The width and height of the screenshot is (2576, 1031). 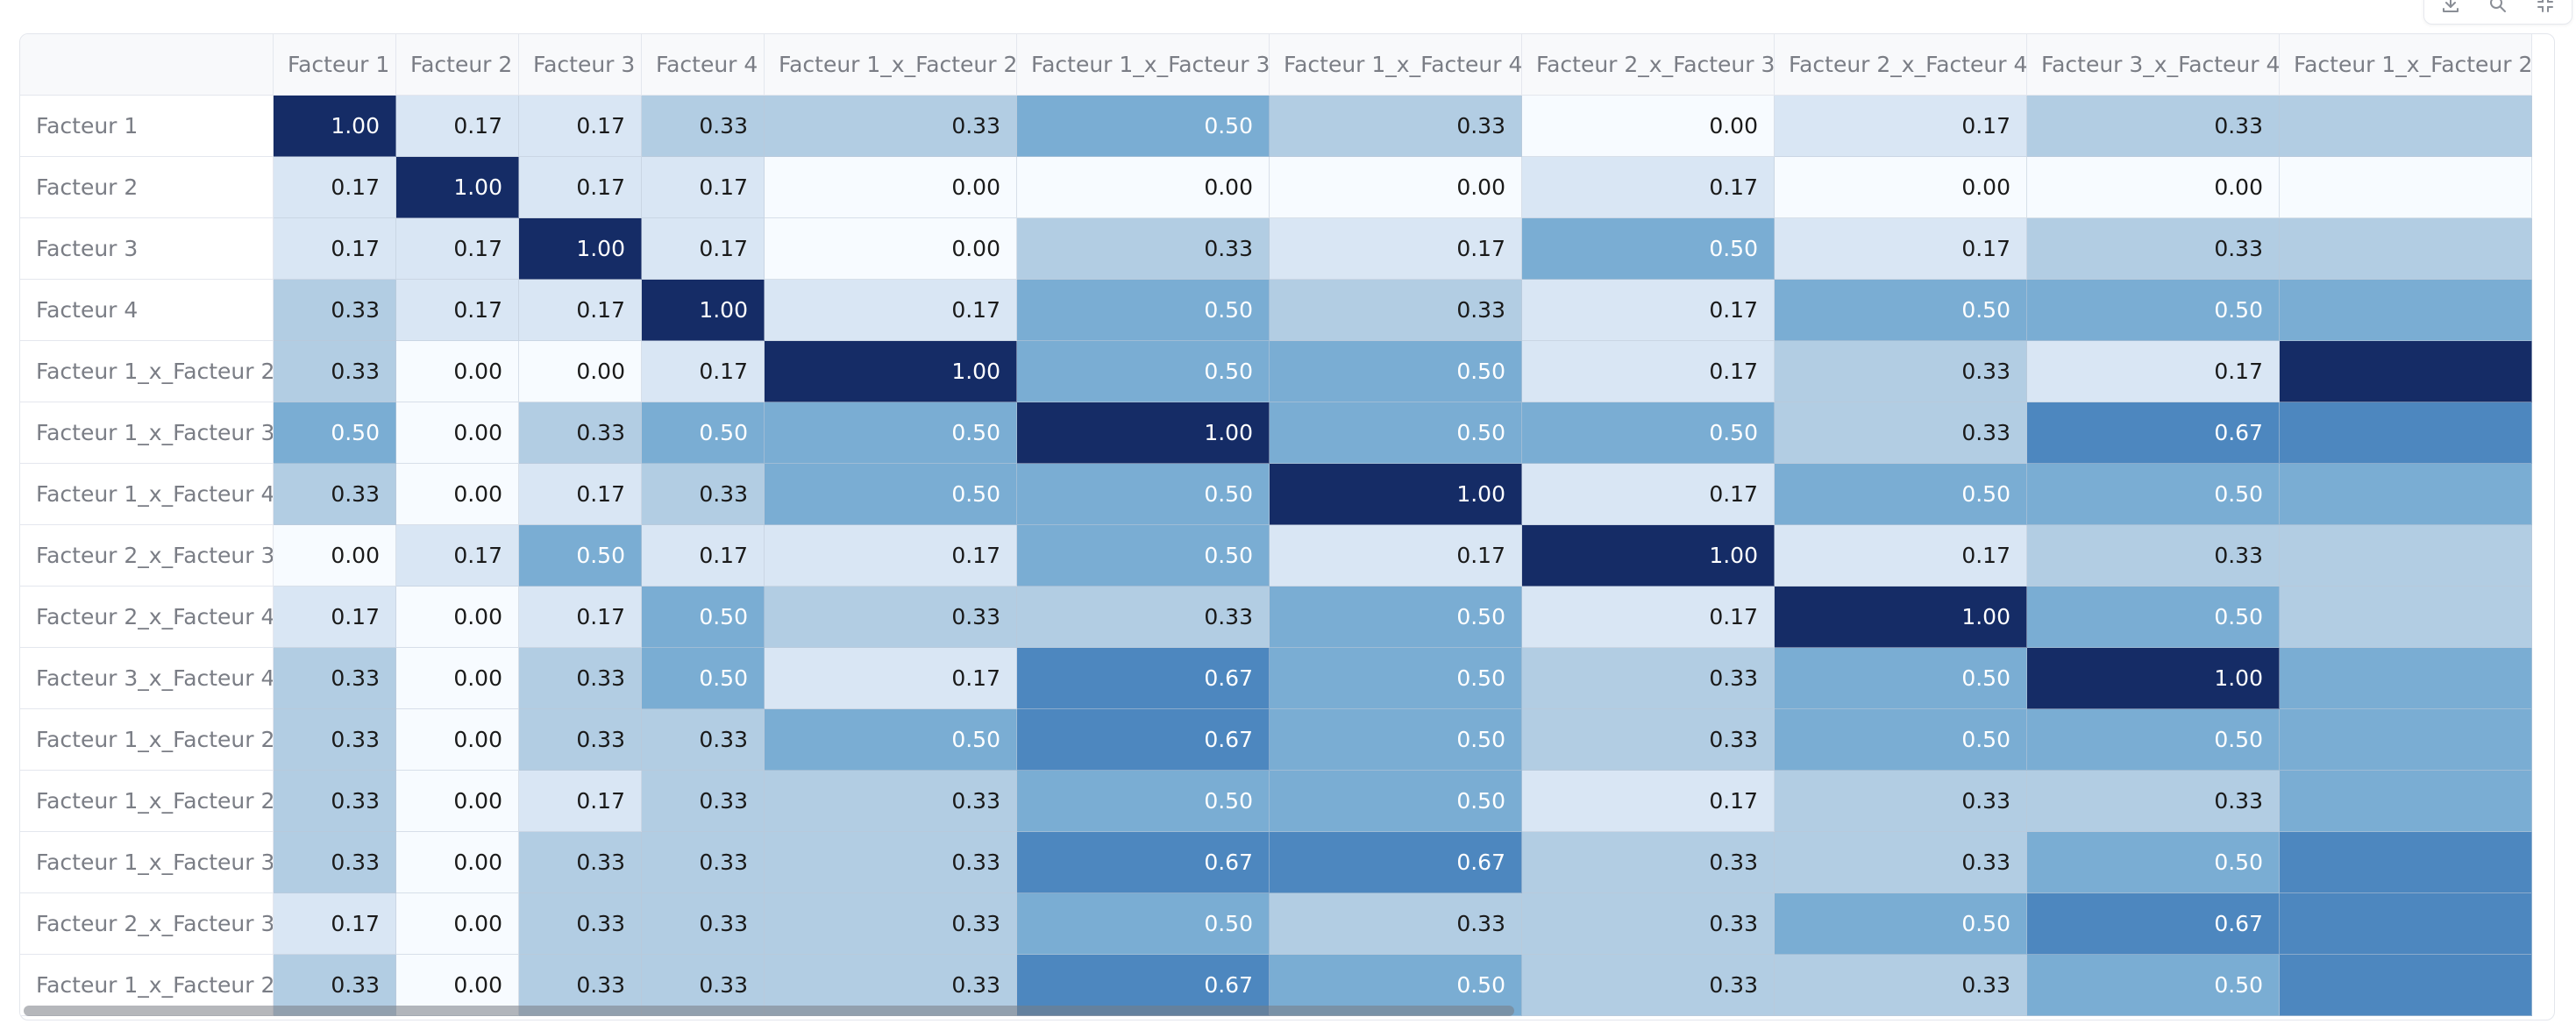 What do you see at coordinates (1901, 65) in the screenshot?
I see `column-header: Facteur 2_x_Facteur 4` at bounding box center [1901, 65].